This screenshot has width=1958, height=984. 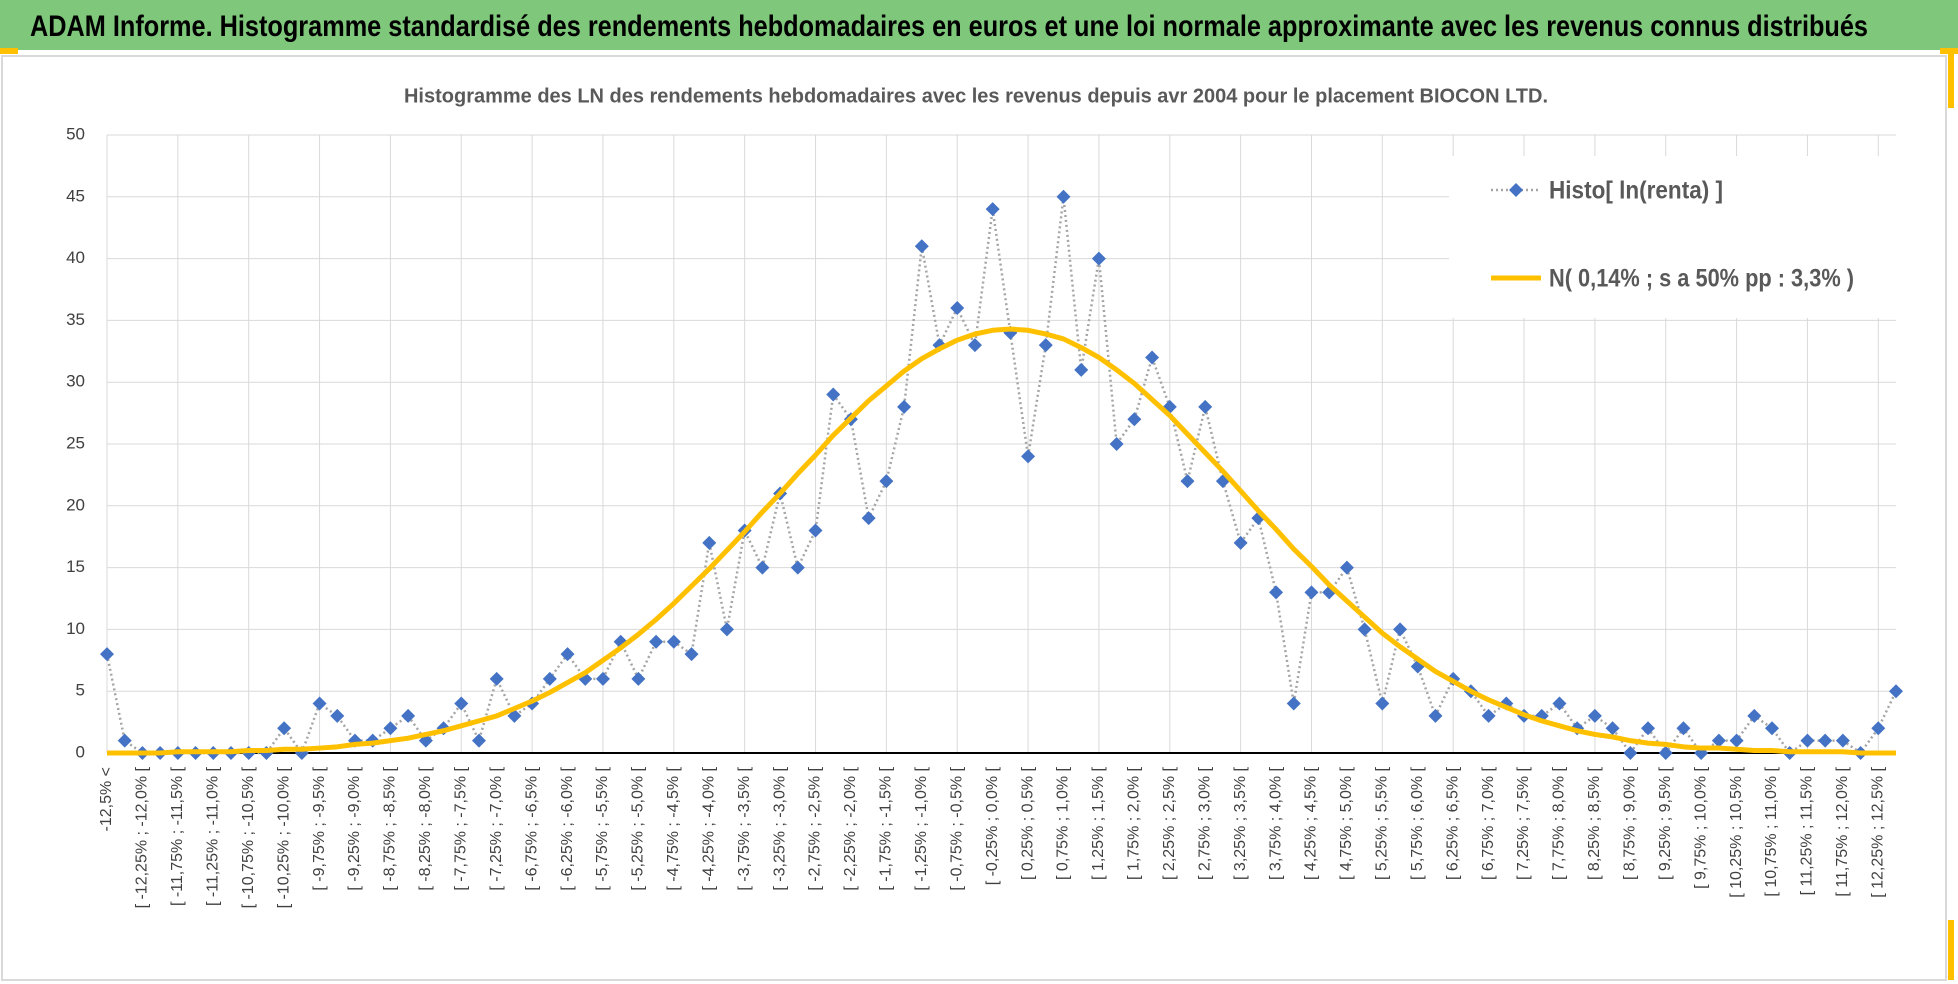 I want to click on x-tick-label: [ 10,75% ; 11,0% [, so click(x=1771, y=831).